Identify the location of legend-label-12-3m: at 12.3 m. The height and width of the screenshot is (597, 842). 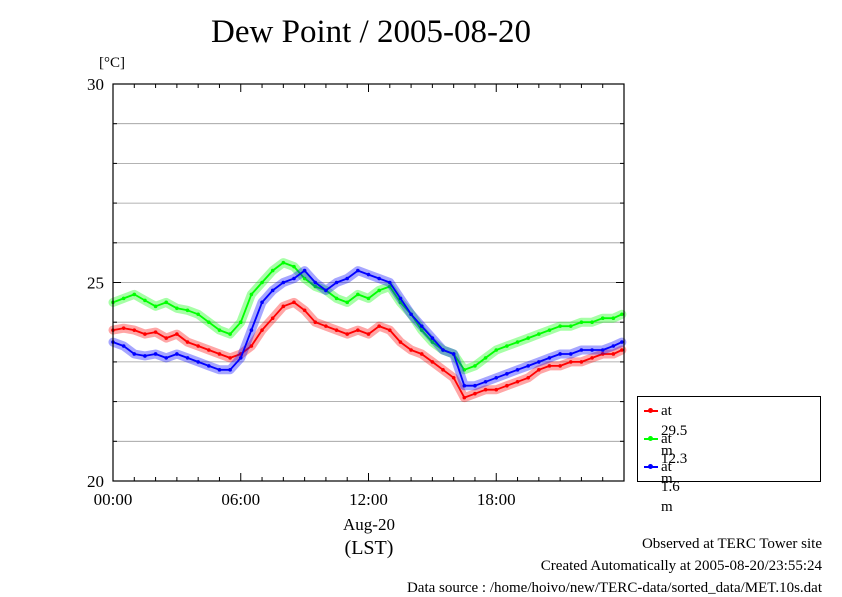
(674, 459).